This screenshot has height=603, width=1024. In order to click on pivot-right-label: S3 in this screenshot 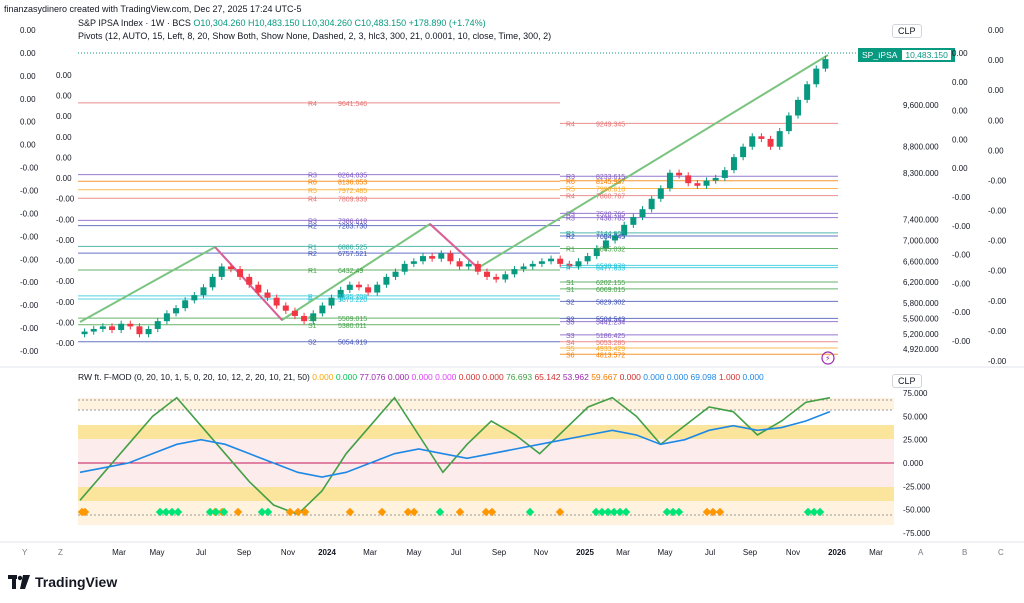, I will do `click(570, 323)`.